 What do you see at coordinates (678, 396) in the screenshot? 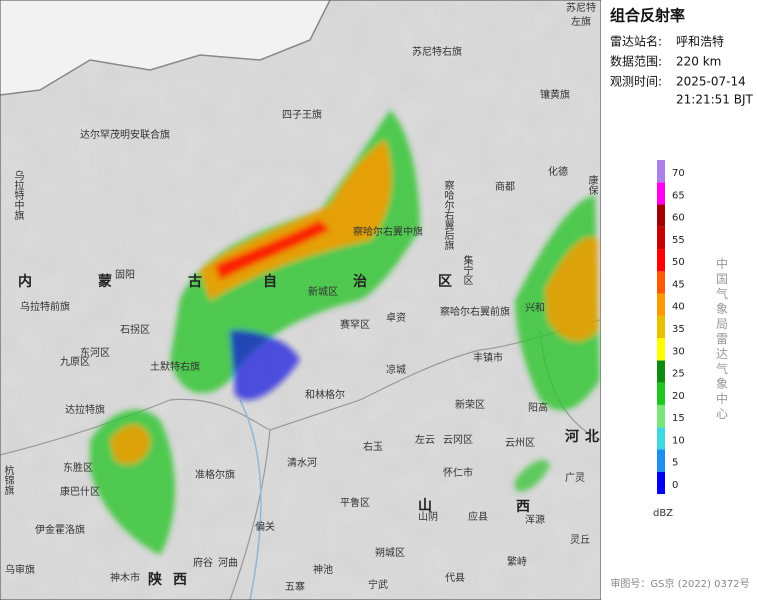
I see `legend-tick-label: 20` at bounding box center [678, 396].